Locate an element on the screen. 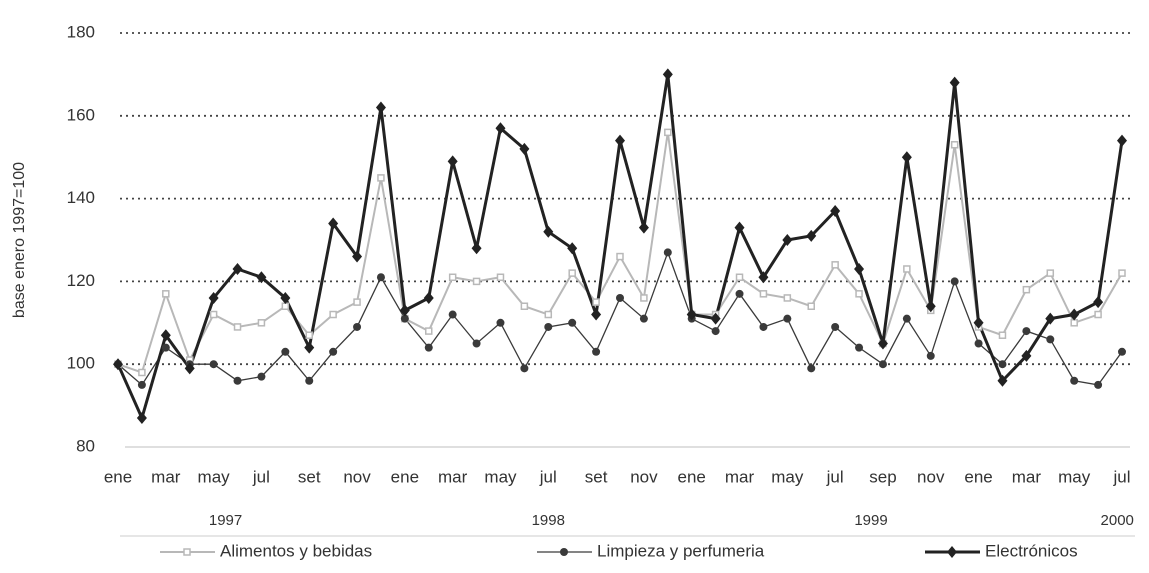  legend-label: Alimentos y bebidas is located at coordinates (296, 550).